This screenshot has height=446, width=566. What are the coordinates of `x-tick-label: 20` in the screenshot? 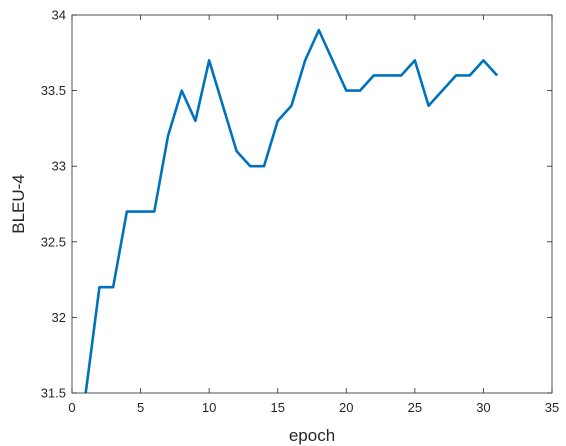 It's located at (346, 407).